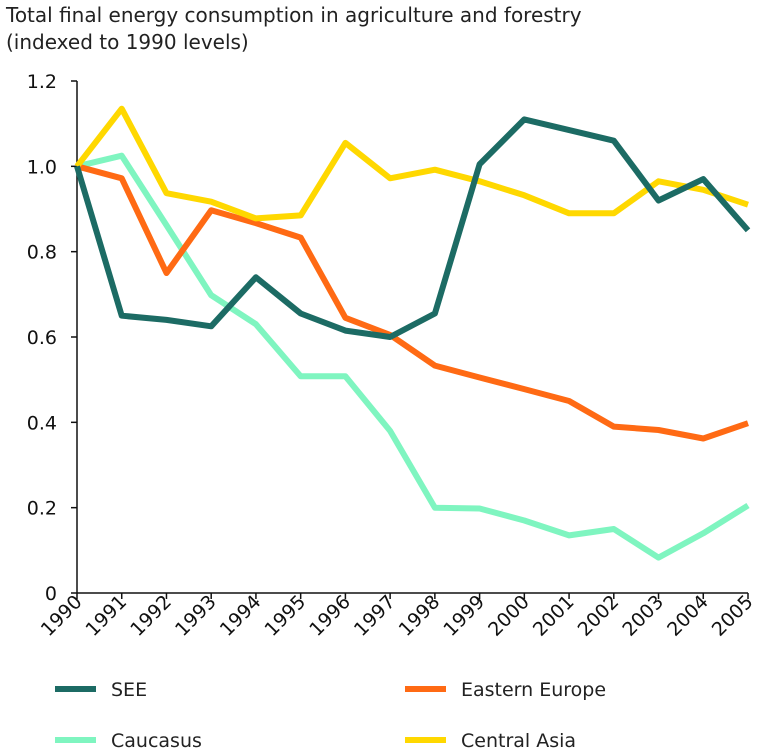 Image resolution: width=768 pixels, height=752 pixels. What do you see at coordinates (330, 715) in the screenshot?
I see `legend: SEE Eastern Europe Caucasus Central Asia` at bounding box center [330, 715].